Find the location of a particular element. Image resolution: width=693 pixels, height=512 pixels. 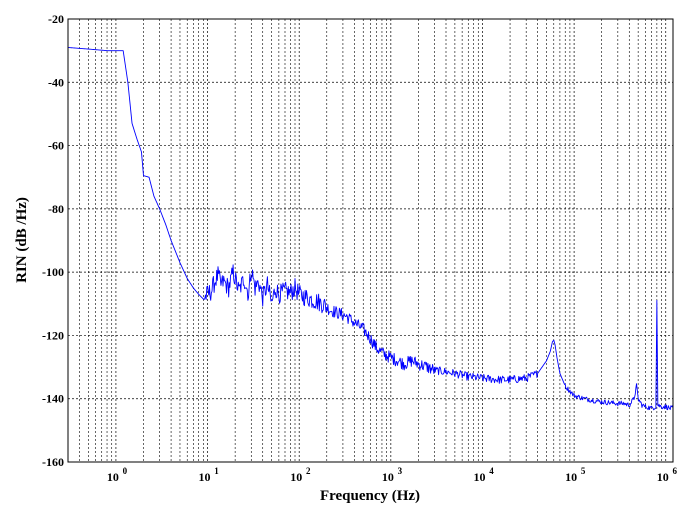

y-tick-label: -160 is located at coordinates (53, 462).